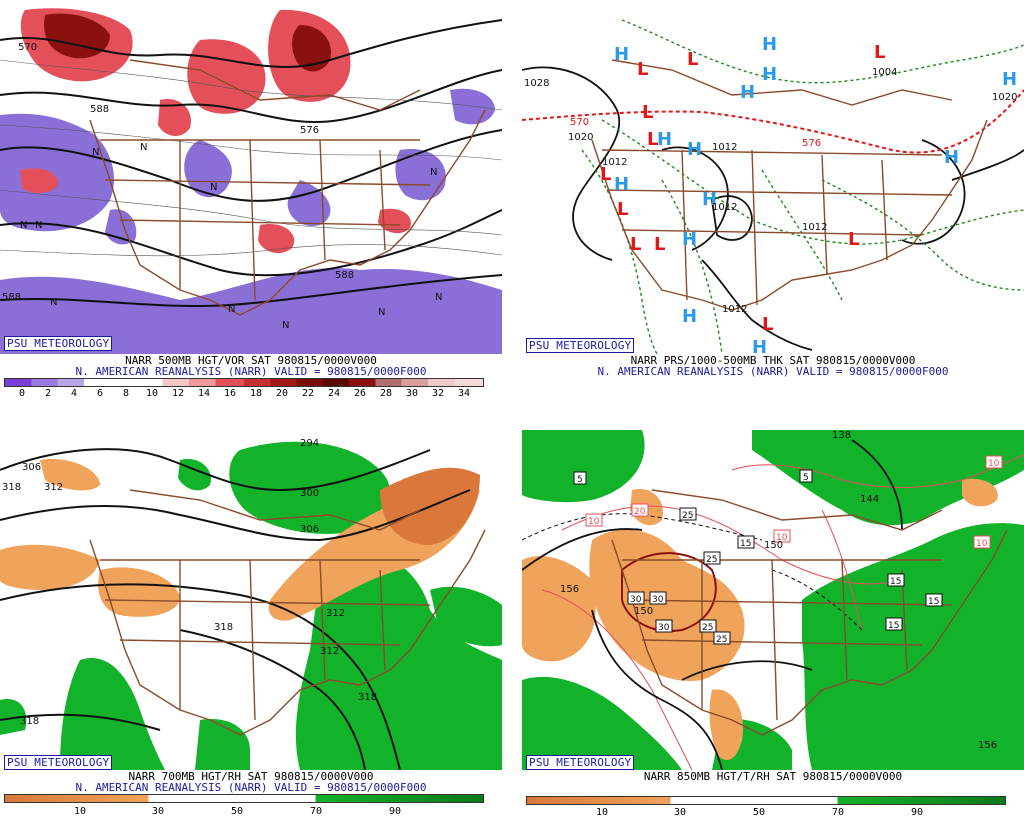  Describe the element at coordinates (31, 467) in the screenshot. I see `height-contour-label: 306` at that location.